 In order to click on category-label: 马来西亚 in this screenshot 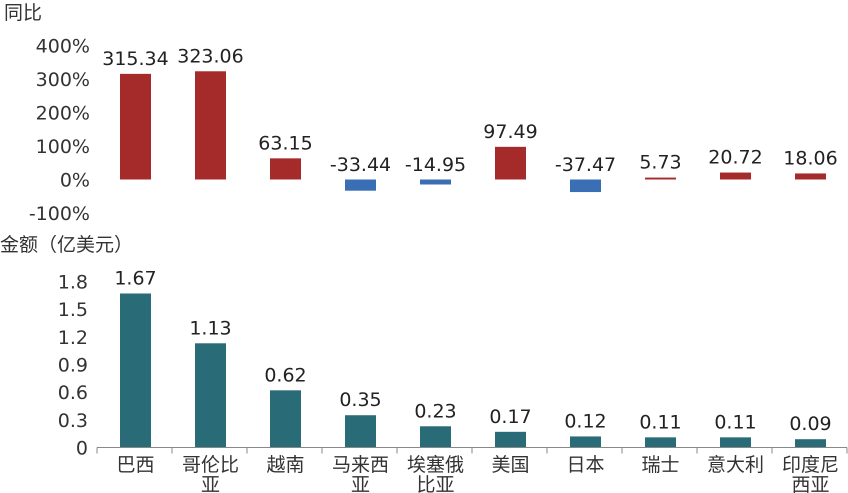, I will do `click(360, 473)`.